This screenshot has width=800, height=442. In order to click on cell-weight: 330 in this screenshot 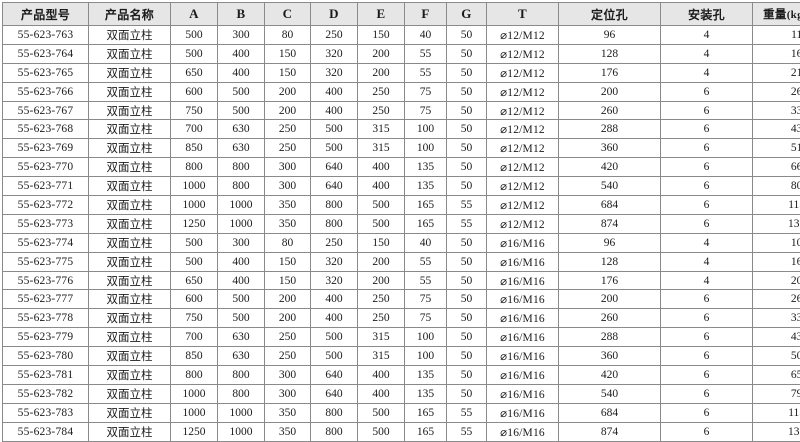, I will do `click(776, 318)`.